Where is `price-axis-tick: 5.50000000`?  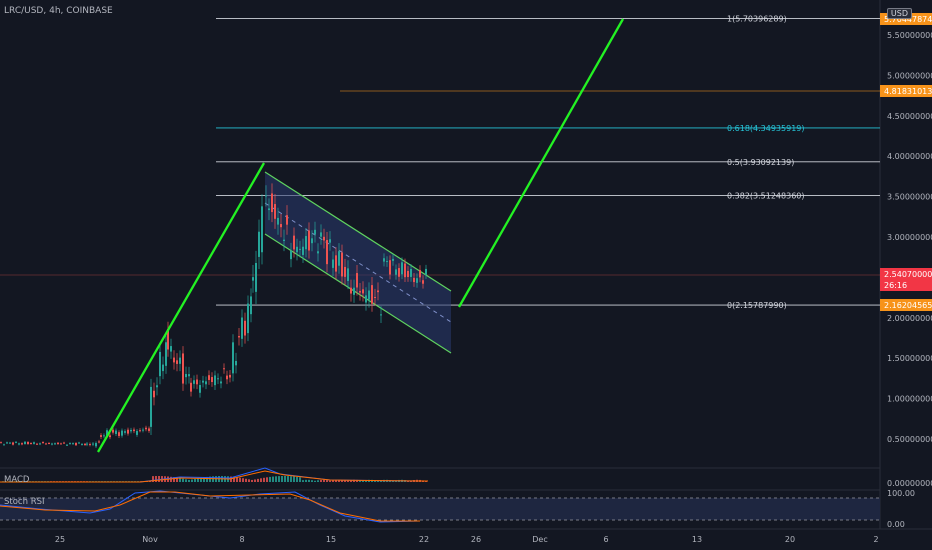 price-axis-tick: 5.50000000 is located at coordinates (909, 35).